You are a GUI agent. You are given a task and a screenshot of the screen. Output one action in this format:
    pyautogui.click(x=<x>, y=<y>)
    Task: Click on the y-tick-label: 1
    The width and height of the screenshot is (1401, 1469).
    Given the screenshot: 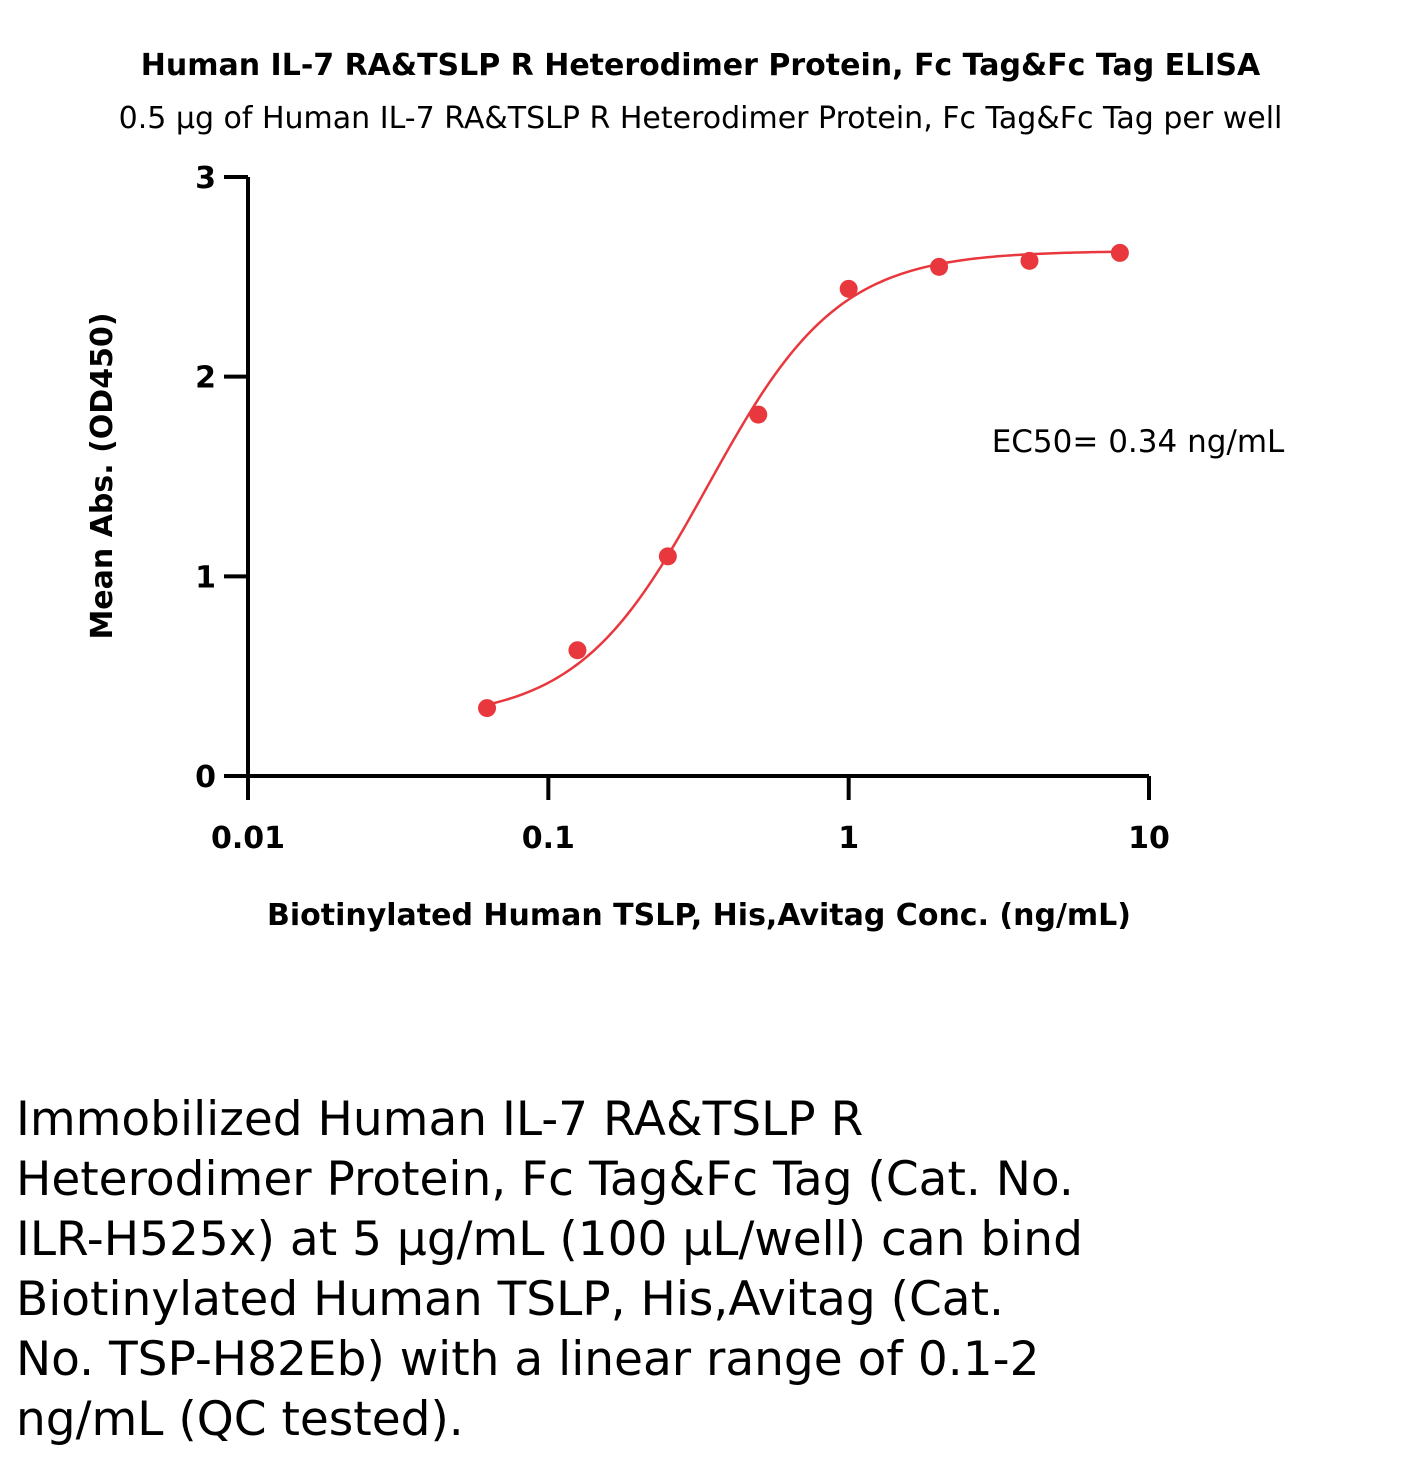 What is the action you would take?
    pyautogui.click(x=205, y=577)
    